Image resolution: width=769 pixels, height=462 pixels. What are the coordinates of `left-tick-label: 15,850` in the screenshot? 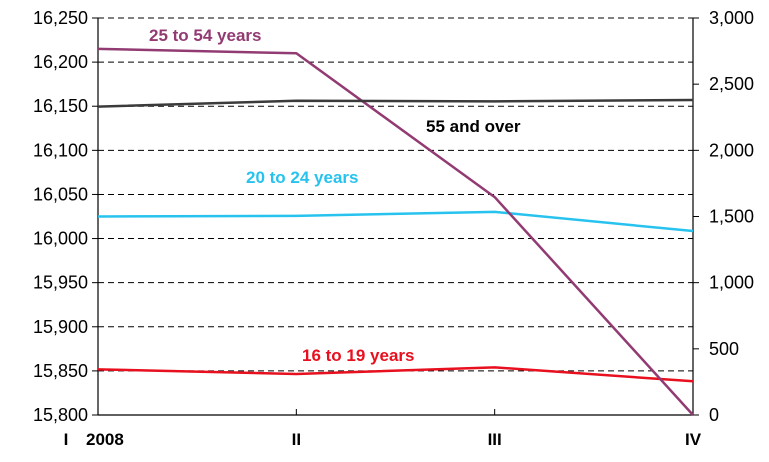 It's located at (60, 371).